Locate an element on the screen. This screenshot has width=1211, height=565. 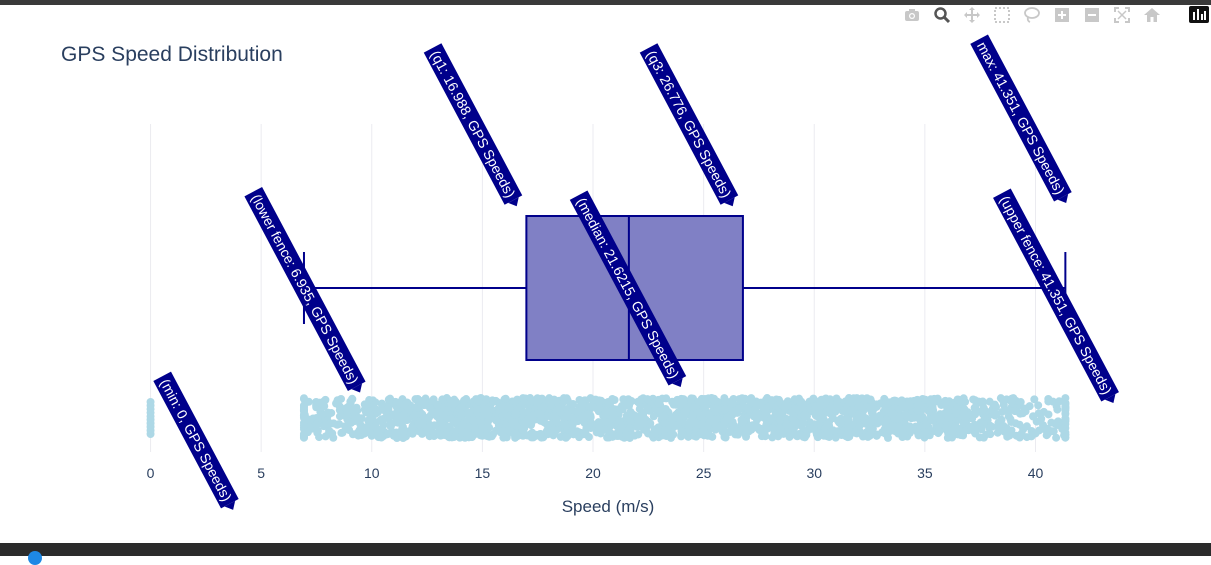
annotation-upper-fence-text: (upper fence: 41.351, GPS Speeds) is located at coordinates (1056, 295).